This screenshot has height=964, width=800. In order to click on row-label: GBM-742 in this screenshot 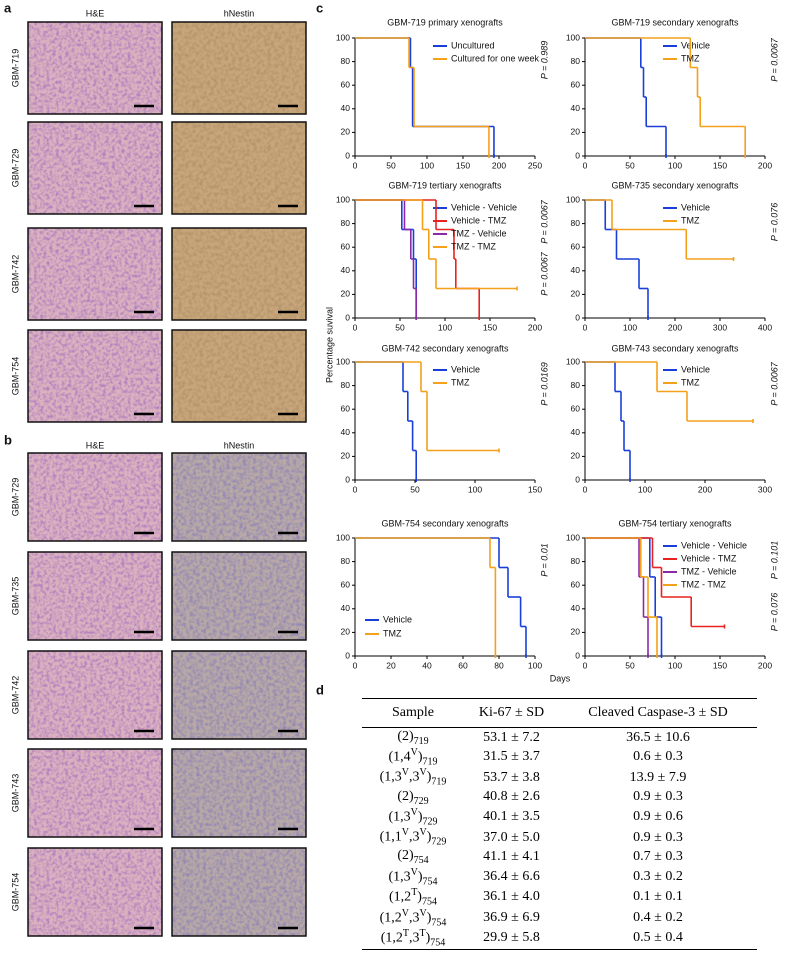, I will do `click(15, 274)`.